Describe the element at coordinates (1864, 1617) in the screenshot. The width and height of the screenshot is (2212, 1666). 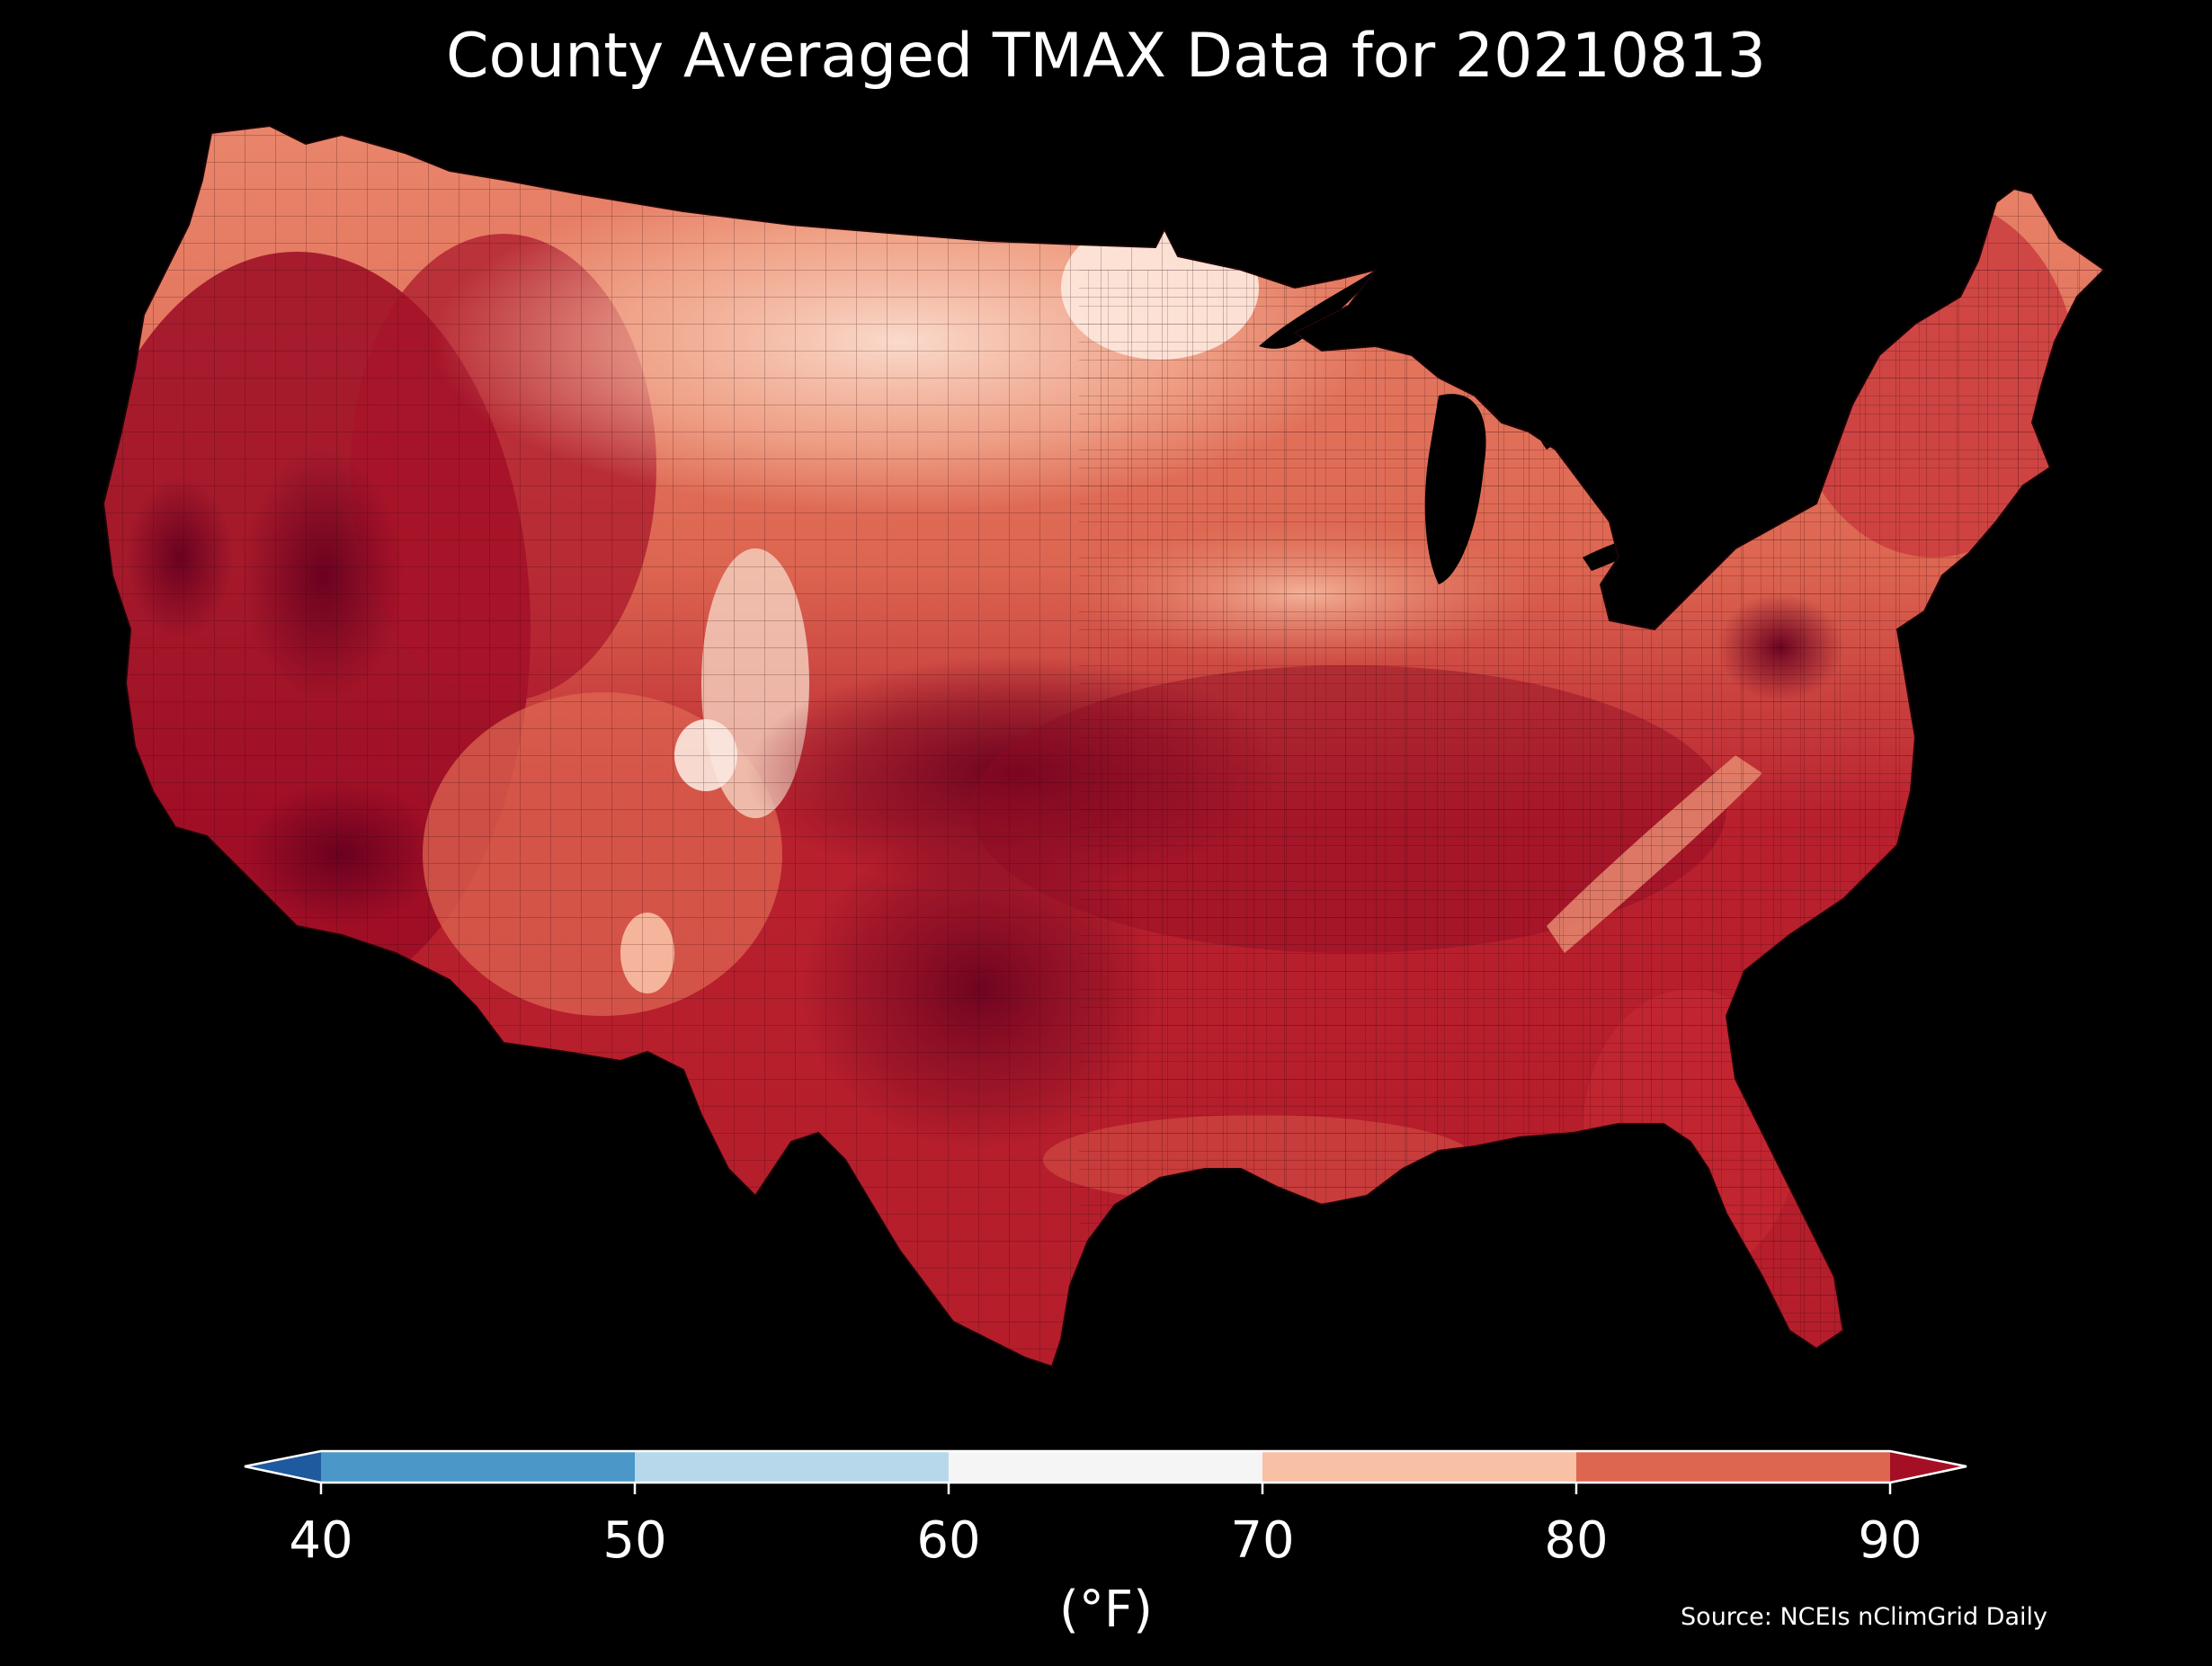
I see `source-note: Source: NCEIs nClimGrid Daily` at that location.